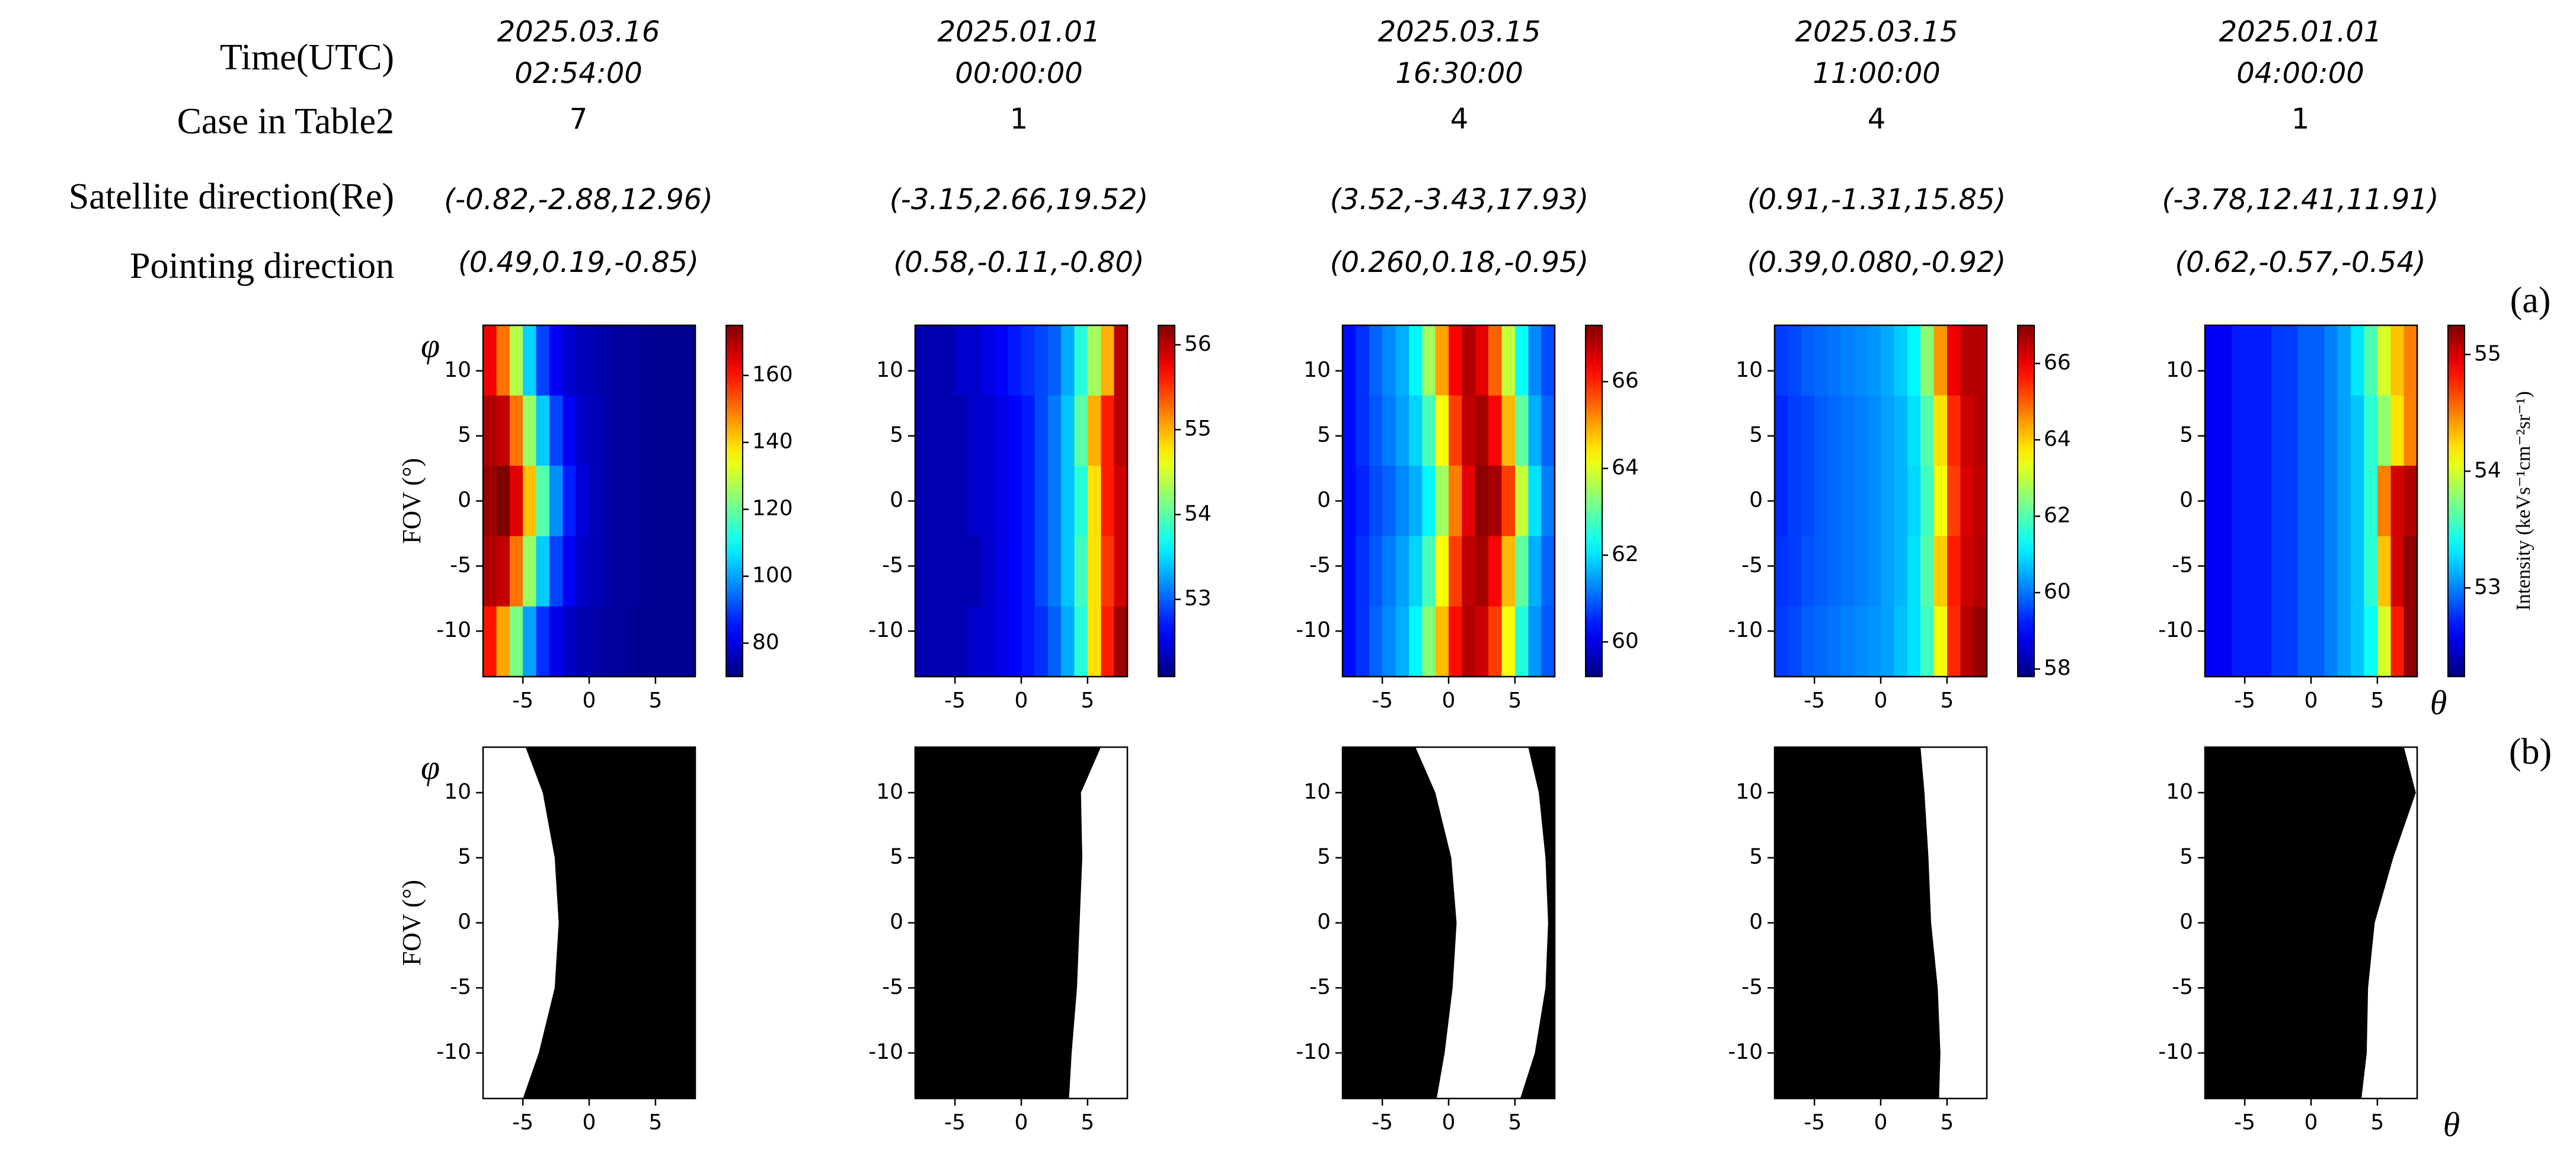 This screenshot has height=1153, width=2576. Describe the element at coordinates (2530, 300) in the screenshot. I see `panel-label: (a)` at that location.